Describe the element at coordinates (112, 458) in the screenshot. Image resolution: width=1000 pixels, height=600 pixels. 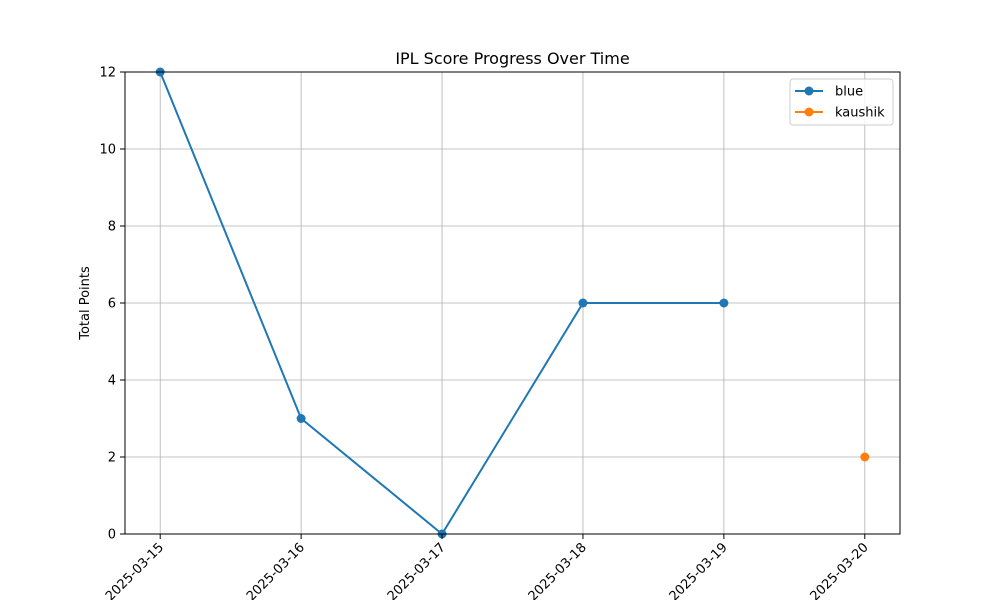
I see `y-tick-label: 2` at that location.